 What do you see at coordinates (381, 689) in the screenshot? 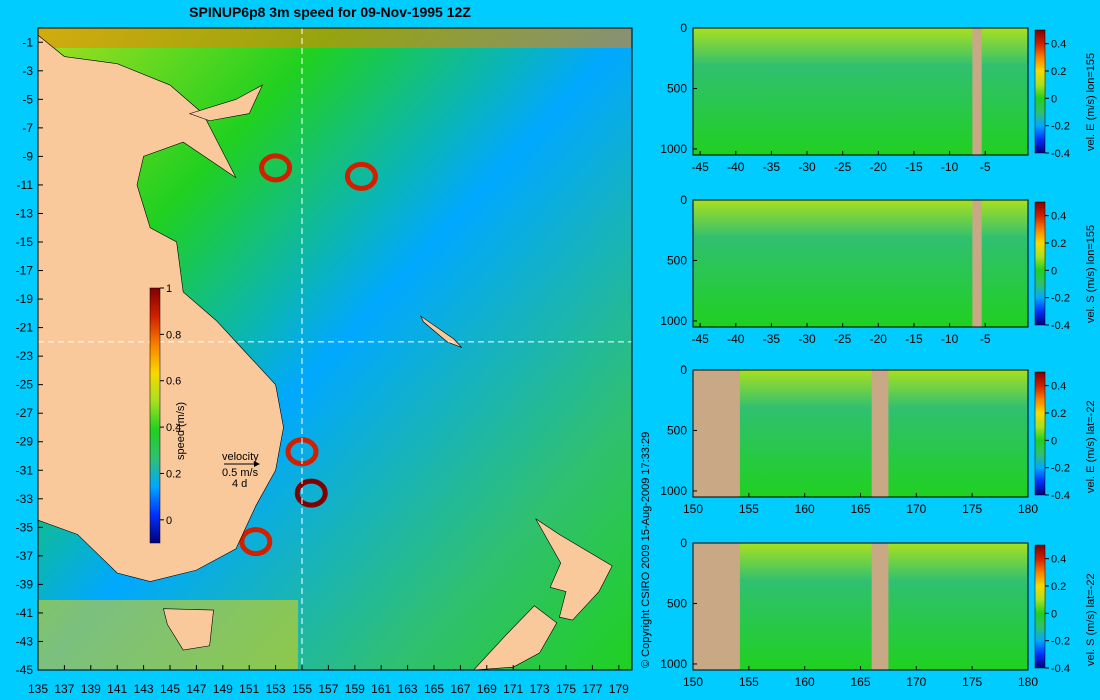
I see `map-x-tick-label: 161` at bounding box center [381, 689].